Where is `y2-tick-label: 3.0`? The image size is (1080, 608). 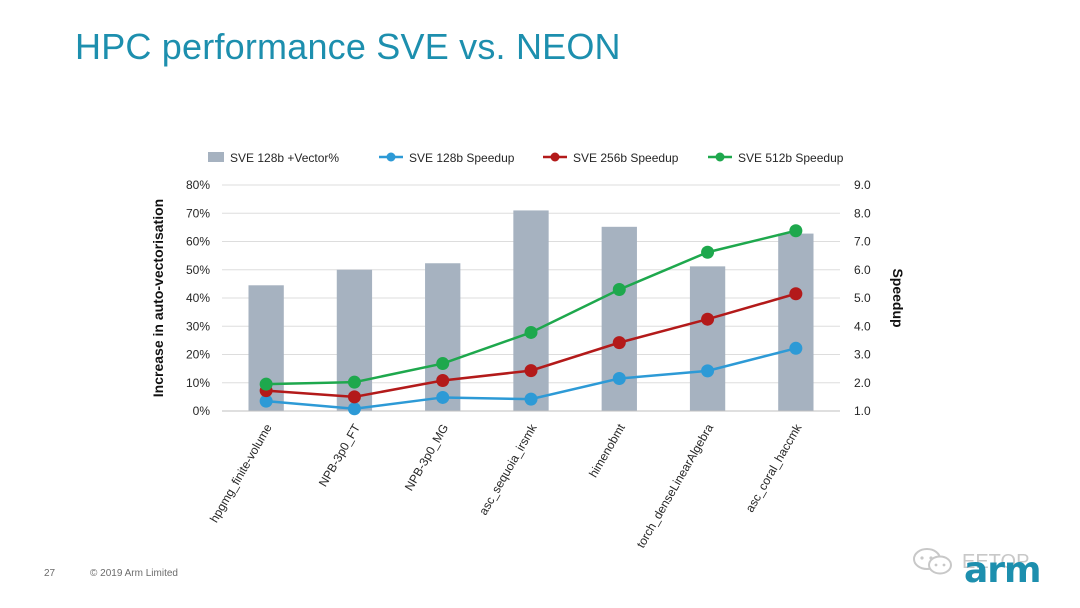 y2-tick-label: 3.0 is located at coordinates (862, 355).